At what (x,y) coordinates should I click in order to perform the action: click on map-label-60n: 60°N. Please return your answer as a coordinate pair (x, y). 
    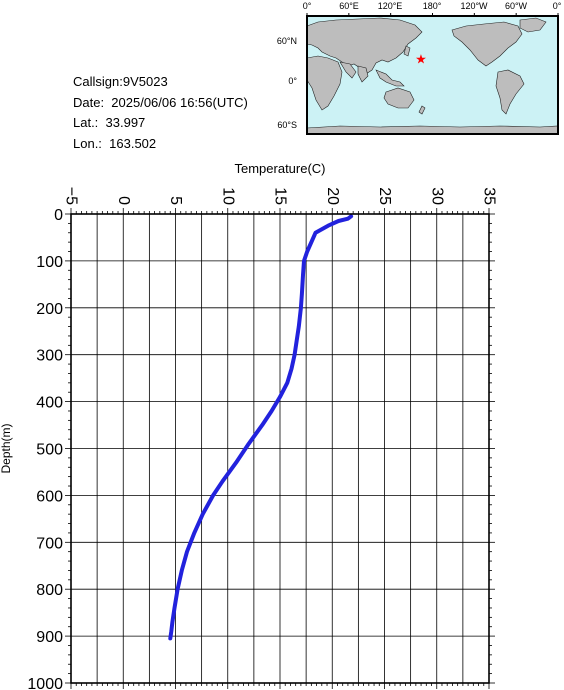
    Looking at the image, I should click on (287, 41).